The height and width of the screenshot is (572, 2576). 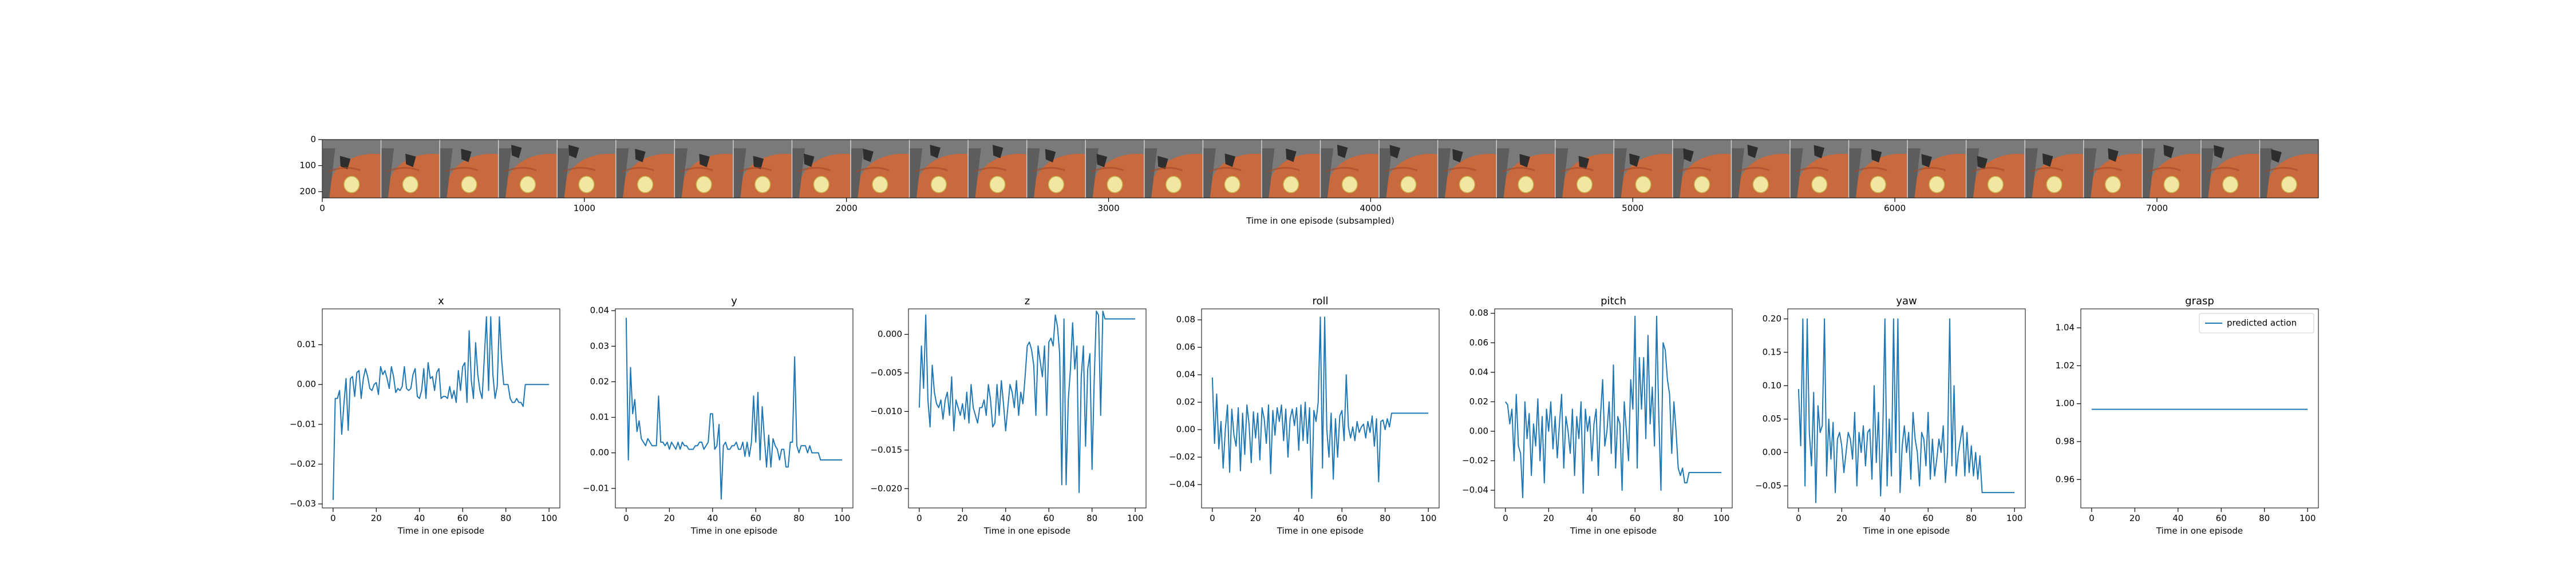 What do you see at coordinates (1772, 419) in the screenshot?
I see `y-tick-label: 0.05` at bounding box center [1772, 419].